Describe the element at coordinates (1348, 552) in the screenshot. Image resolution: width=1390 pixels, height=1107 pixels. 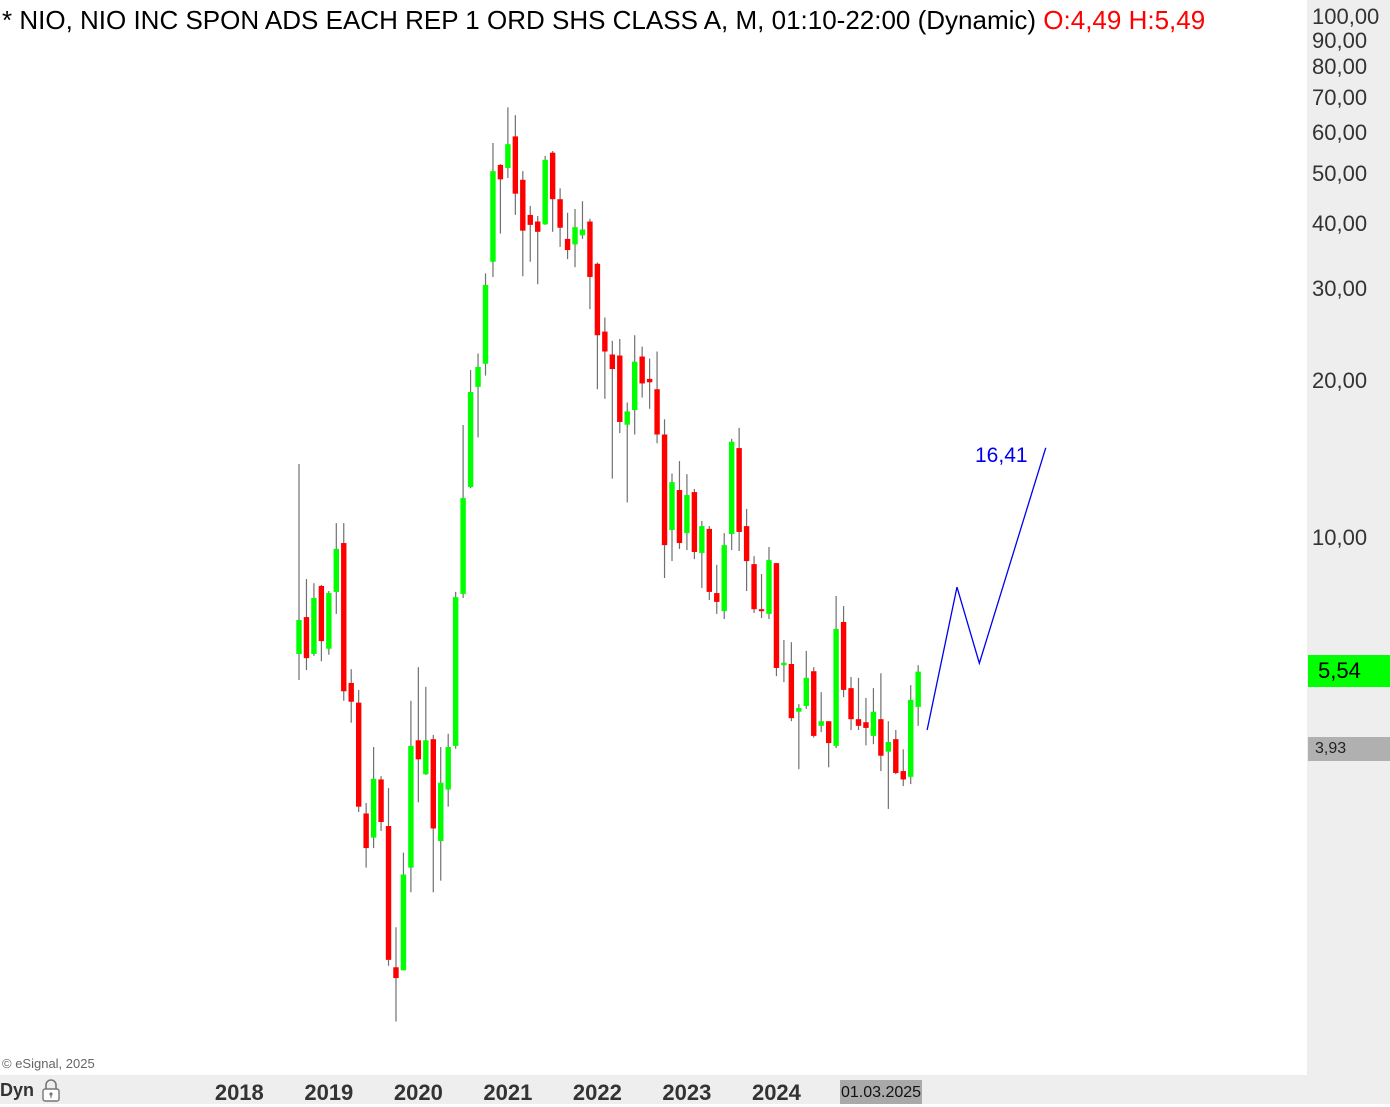
I see `price-axis-panel` at that location.